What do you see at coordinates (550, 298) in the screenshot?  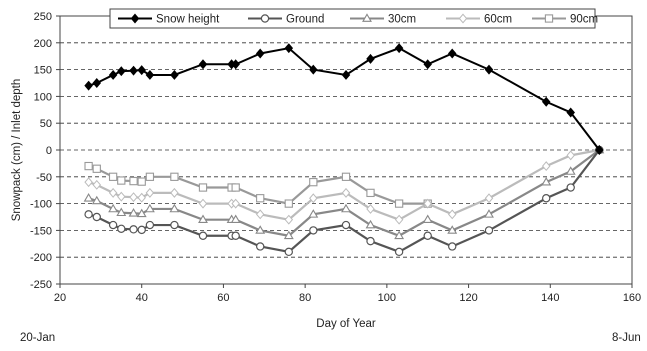 I see `x-tick-label: 140` at bounding box center [550, 298].